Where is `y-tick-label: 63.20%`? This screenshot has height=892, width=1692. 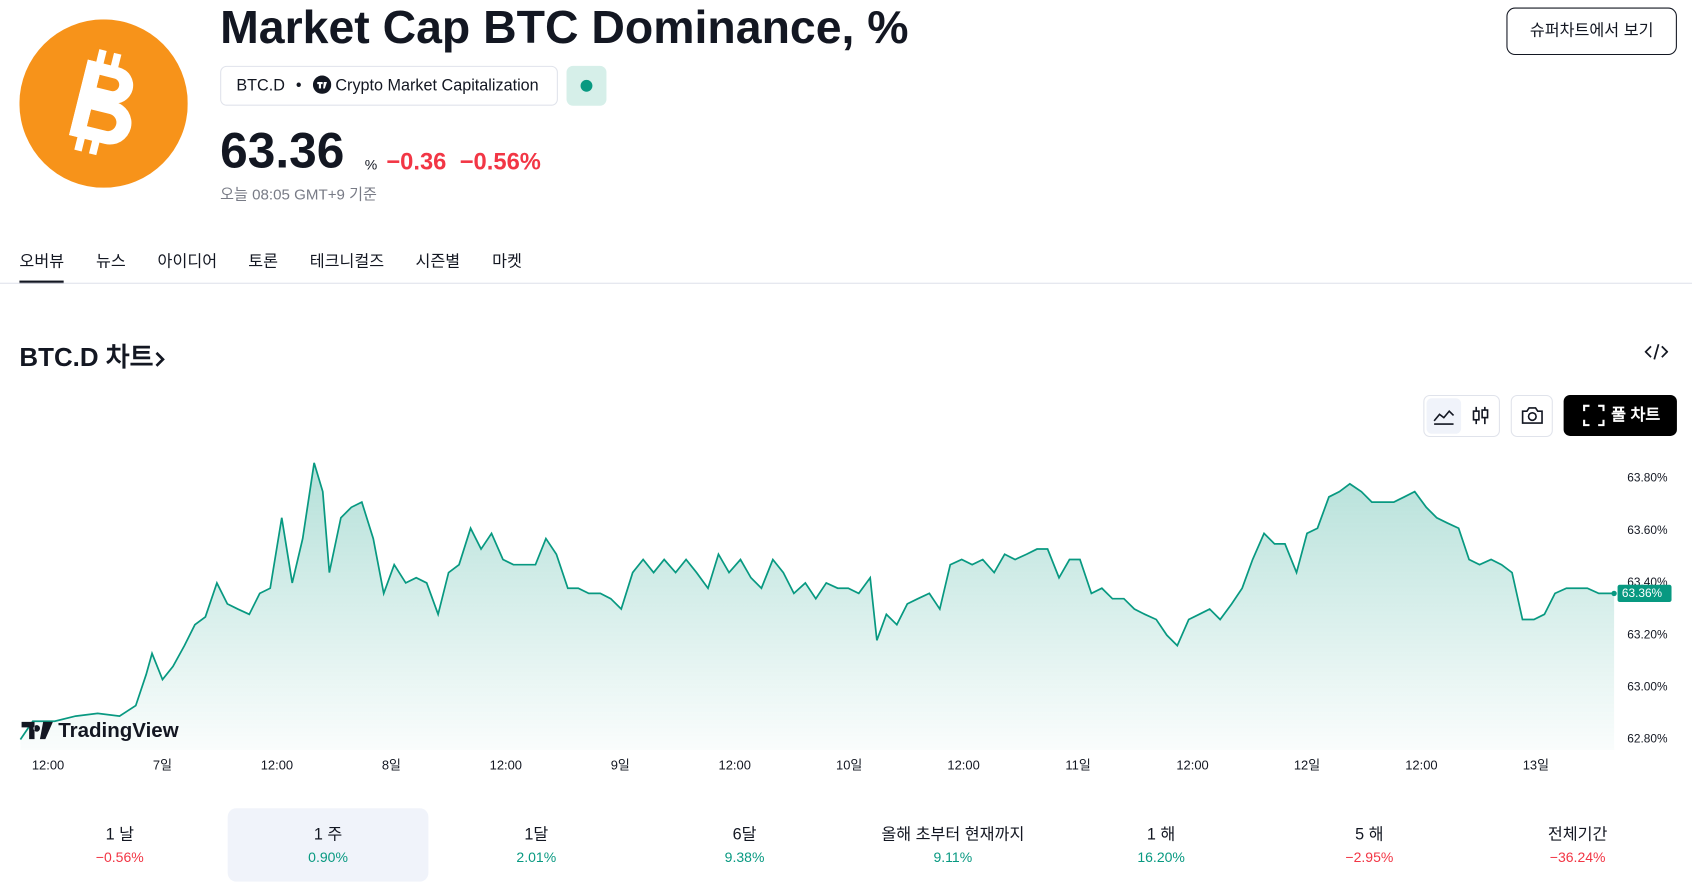
y-tick-label: 63.20% is located at coordinates (1647, 634).